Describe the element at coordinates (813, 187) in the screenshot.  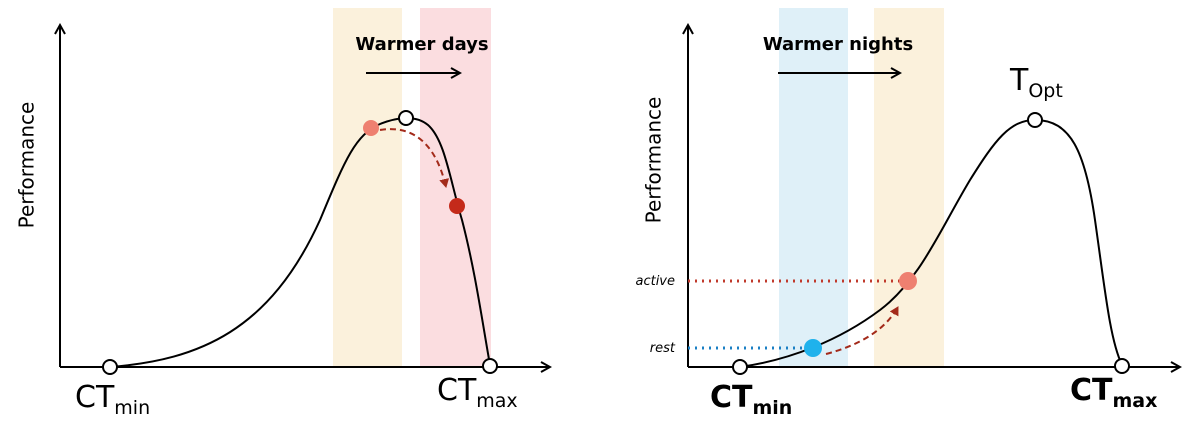
I see `cool-band` at that location.